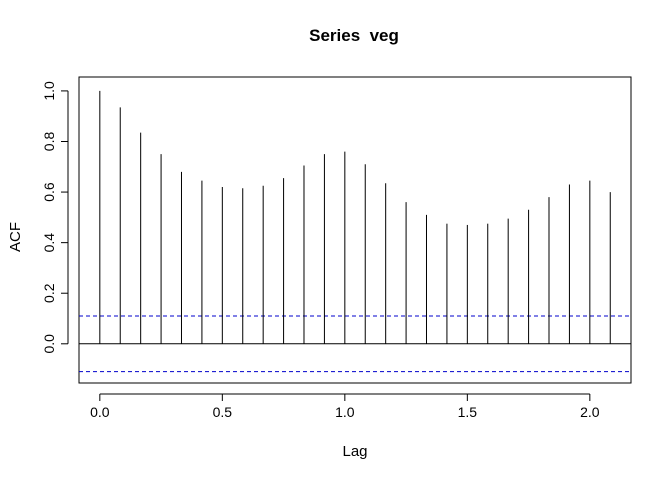 The width and height of the screenshot is (672, 480). What do you see at coordinates (49, 192) in the screenshot?
I see `y-tick-label: 0.6` at bounding box center [49, 192].